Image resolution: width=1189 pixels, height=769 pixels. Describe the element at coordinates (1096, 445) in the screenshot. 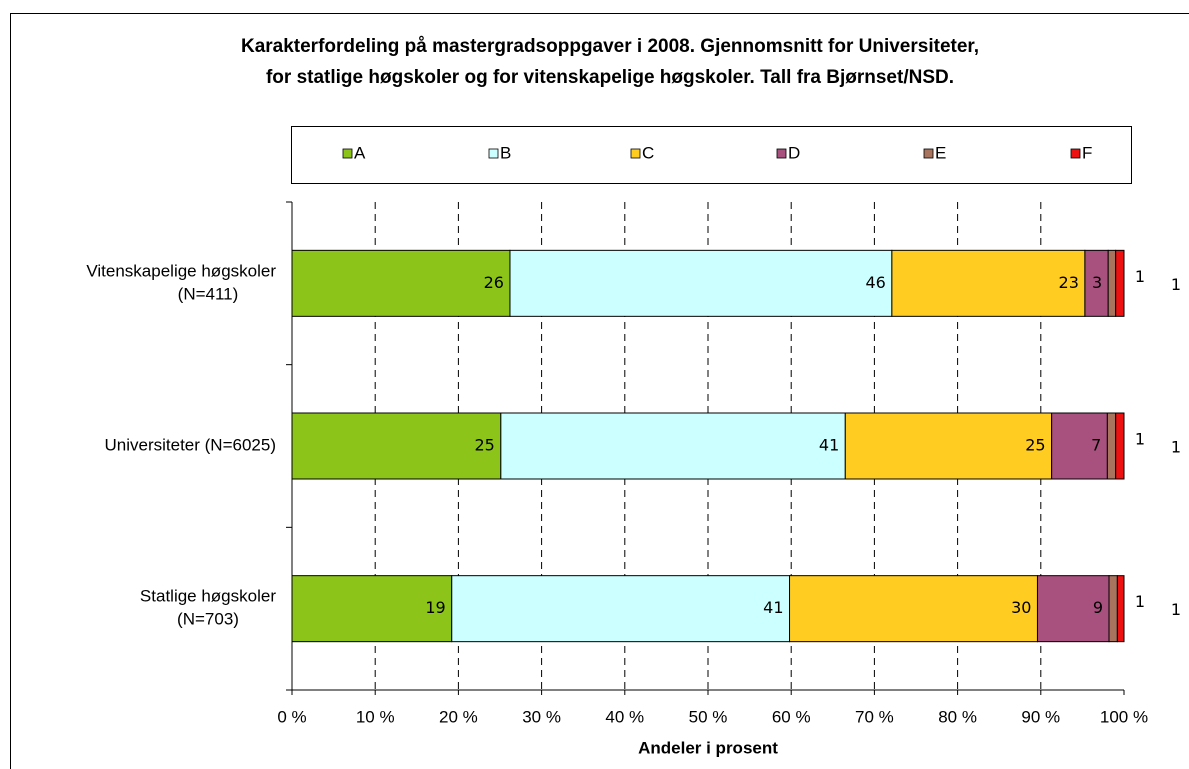

I see `value-label: 7` at that location.